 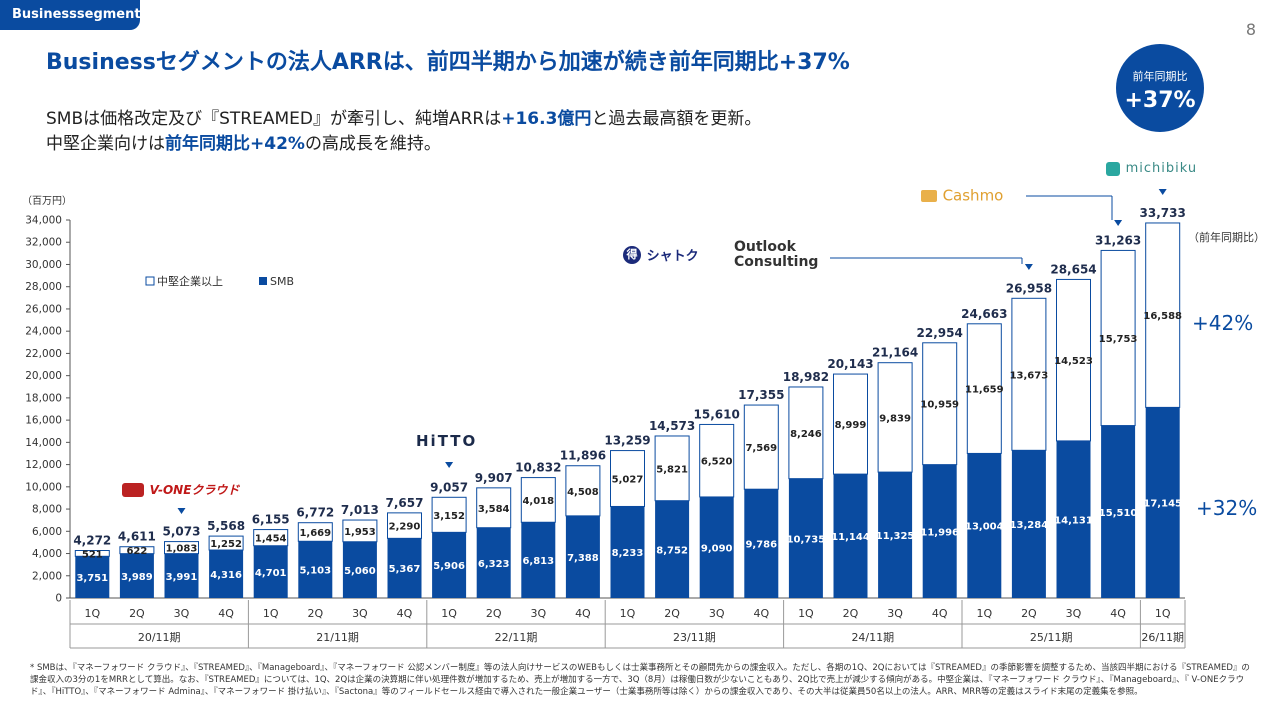 I want to click on bar-smb-label: 6,323, so click(x=494, y=564).